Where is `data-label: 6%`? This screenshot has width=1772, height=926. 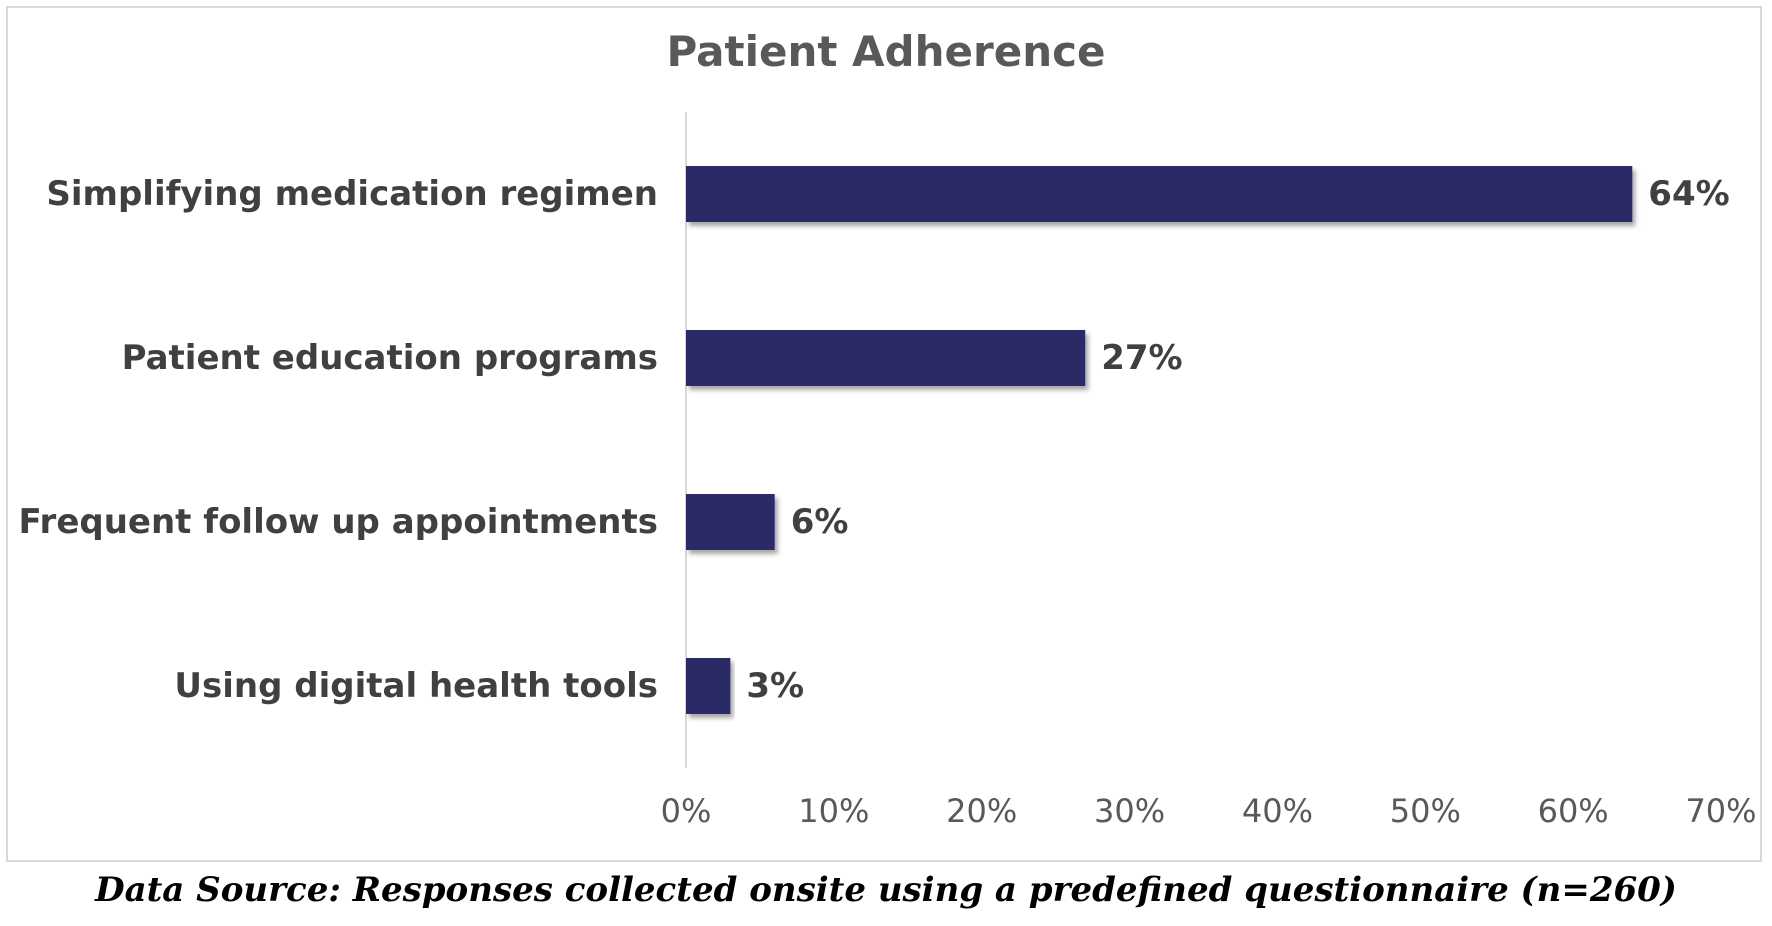
data-label: 6% is located at coordinates (820, 522).